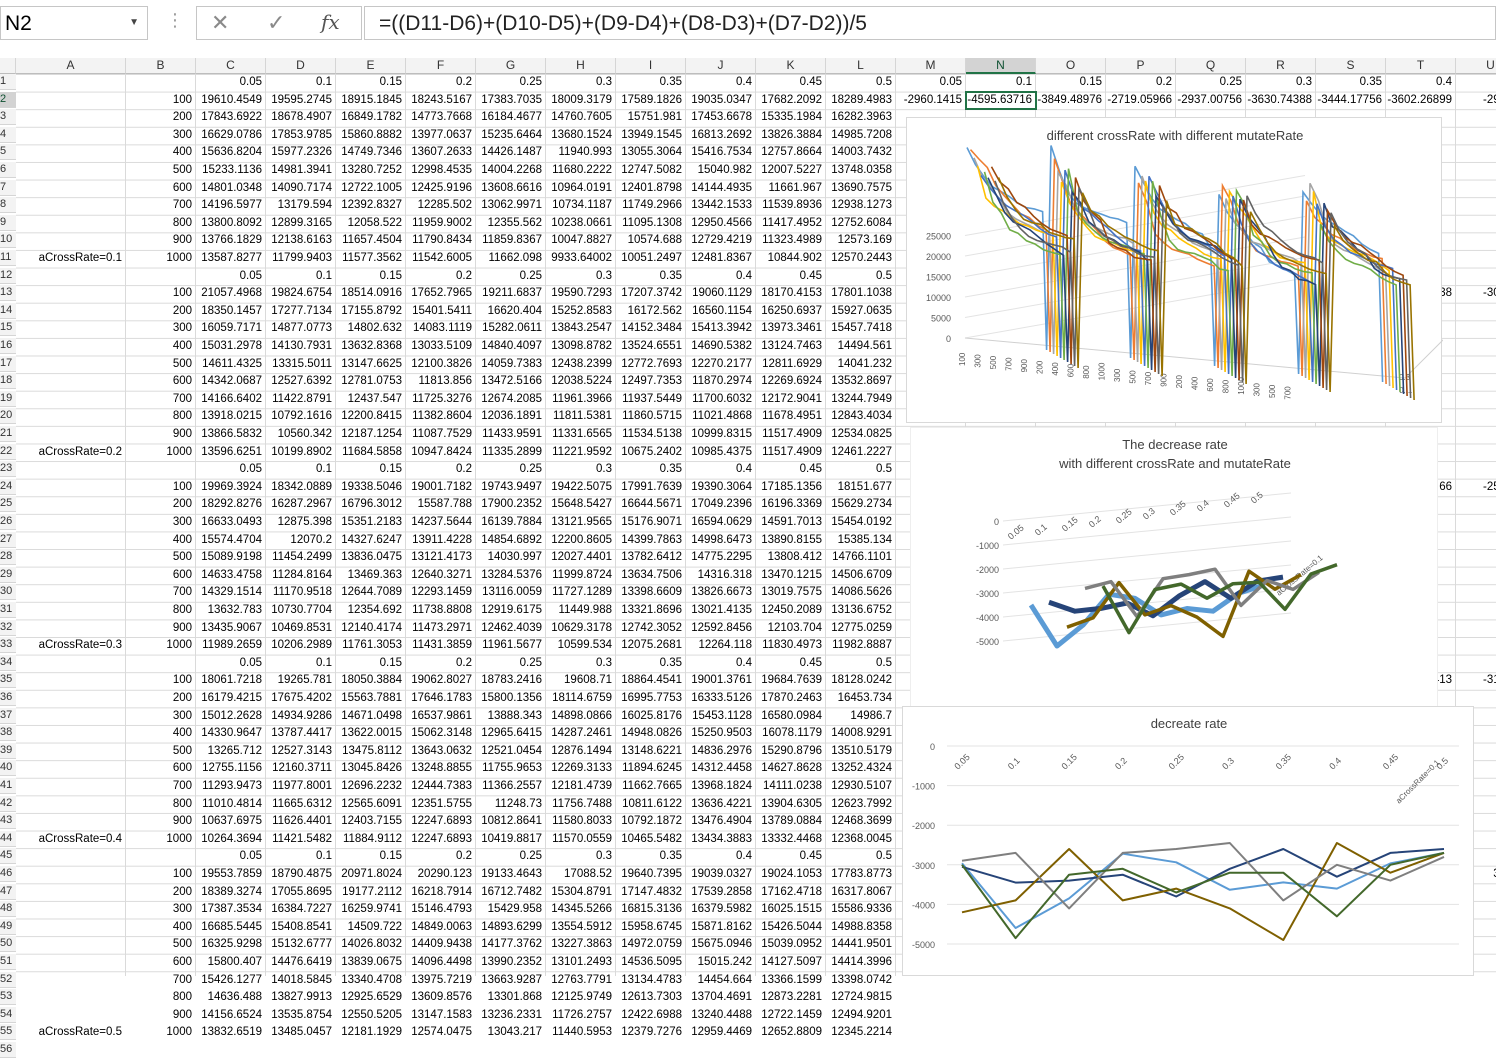 The width and height of the screenshot is (1496, 1058). What do you see at coordinates (301, 715) in the screenshot?
I see `cell-value: 14934.9286` at bounding box center [301, 715].